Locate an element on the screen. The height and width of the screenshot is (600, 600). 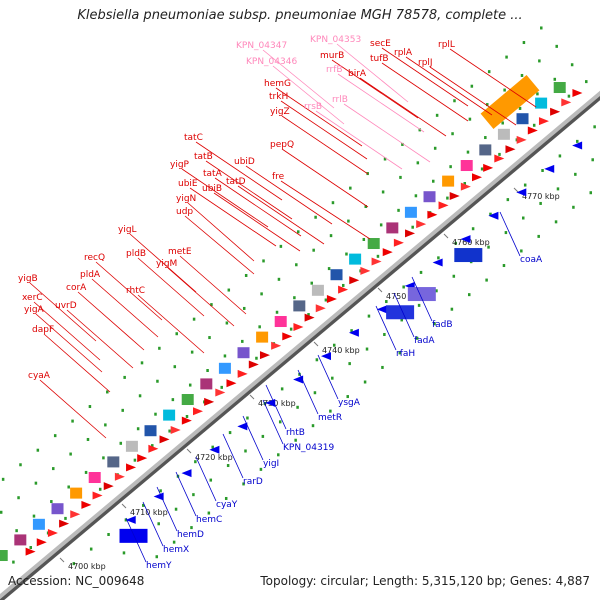
gene-label-bira: birA is located at coordinates (357, 74).